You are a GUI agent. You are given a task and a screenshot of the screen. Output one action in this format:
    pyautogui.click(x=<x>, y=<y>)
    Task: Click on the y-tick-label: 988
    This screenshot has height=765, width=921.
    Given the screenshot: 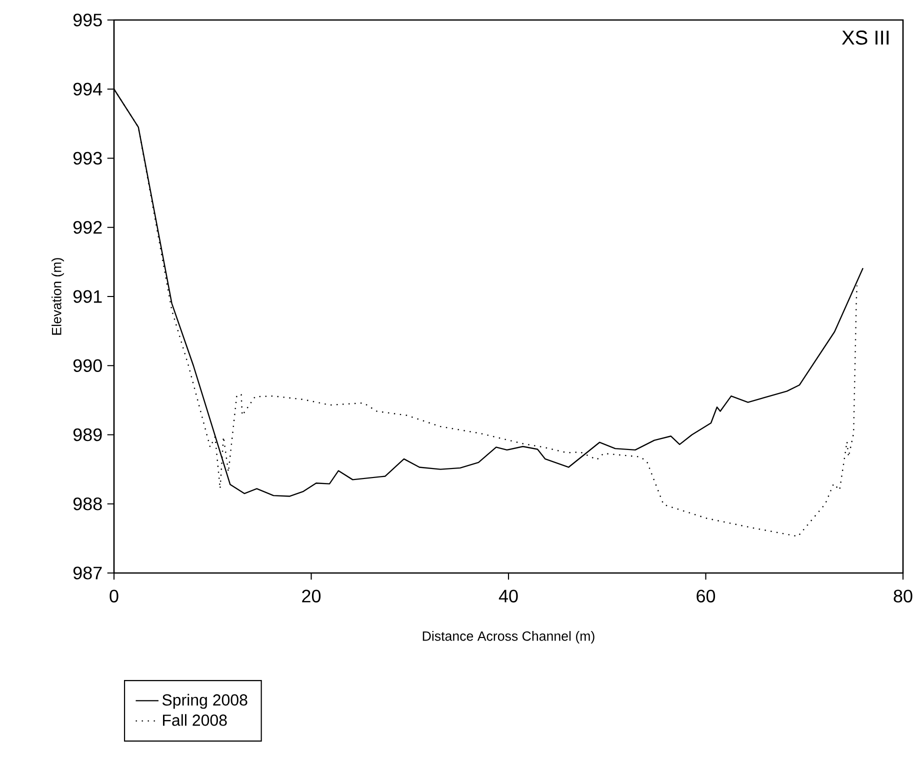 What is the action you would take?
    pyautogui.click(x=87, y=504)
    